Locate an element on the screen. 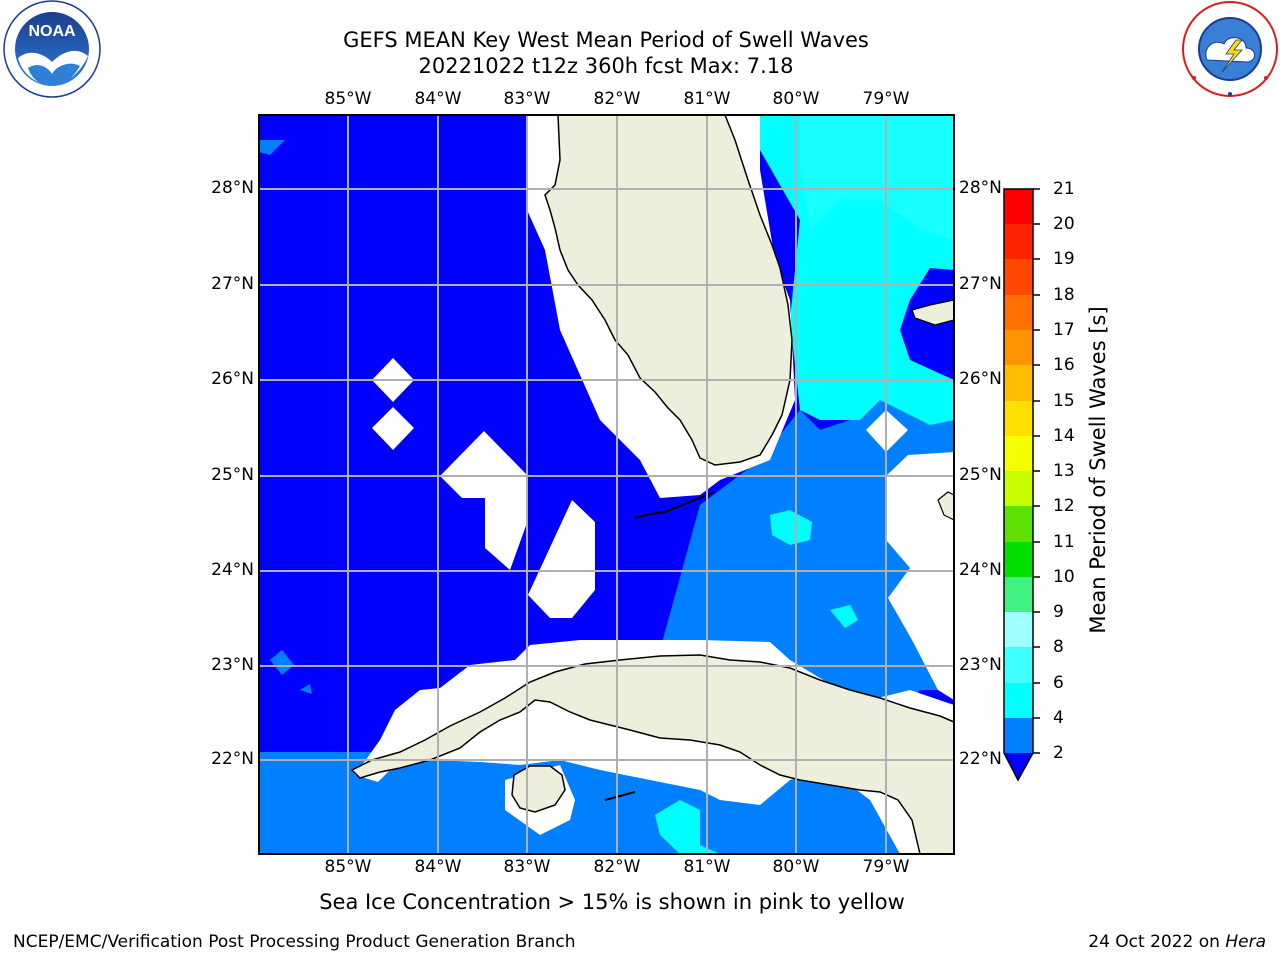 This screenshot has height=960, width=1280. lat-label-right: 26°N is located at coordinates (980, 379).